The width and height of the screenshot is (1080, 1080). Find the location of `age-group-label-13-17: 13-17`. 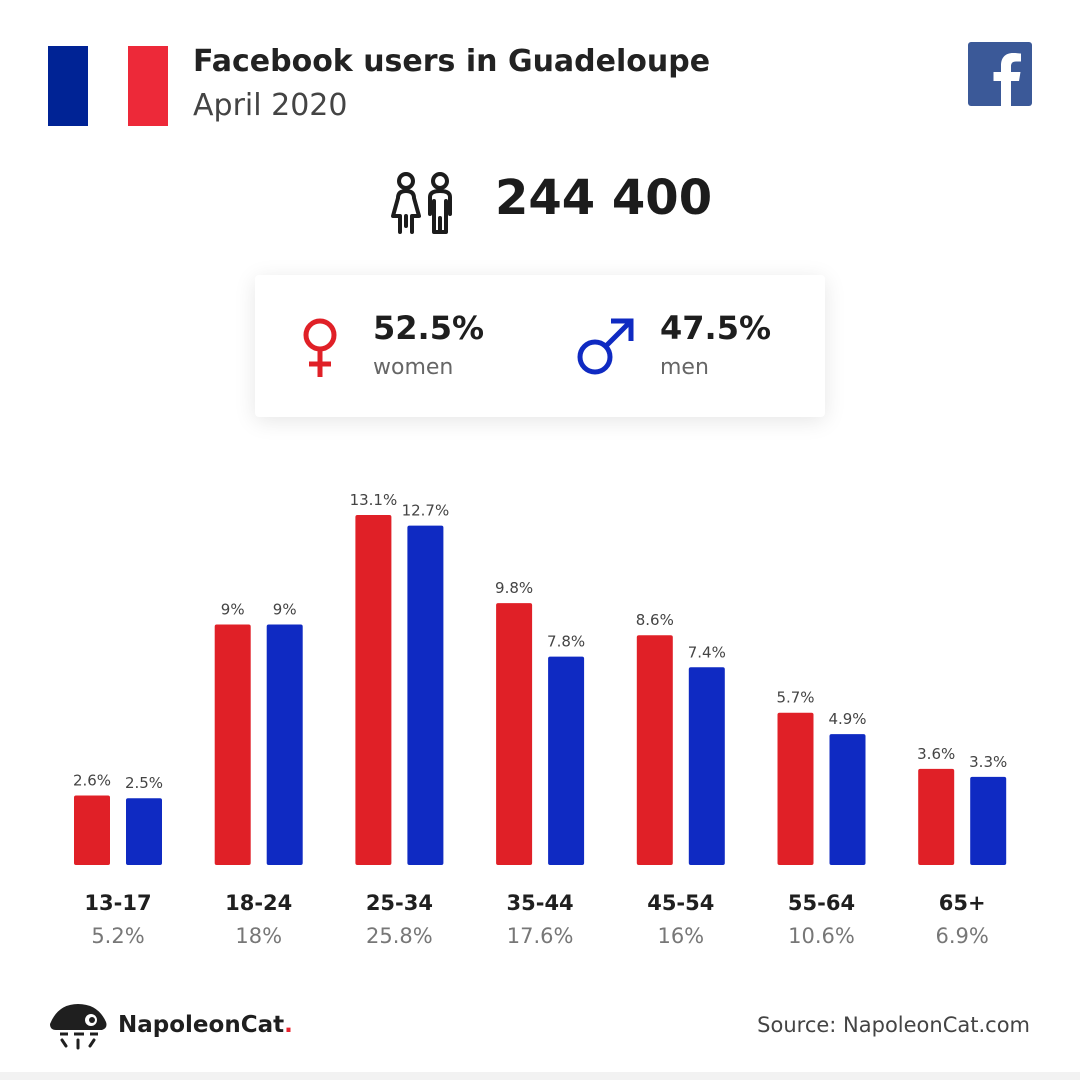

age-group-label-13-17: 13-17 is located at coordinates (117, 903).